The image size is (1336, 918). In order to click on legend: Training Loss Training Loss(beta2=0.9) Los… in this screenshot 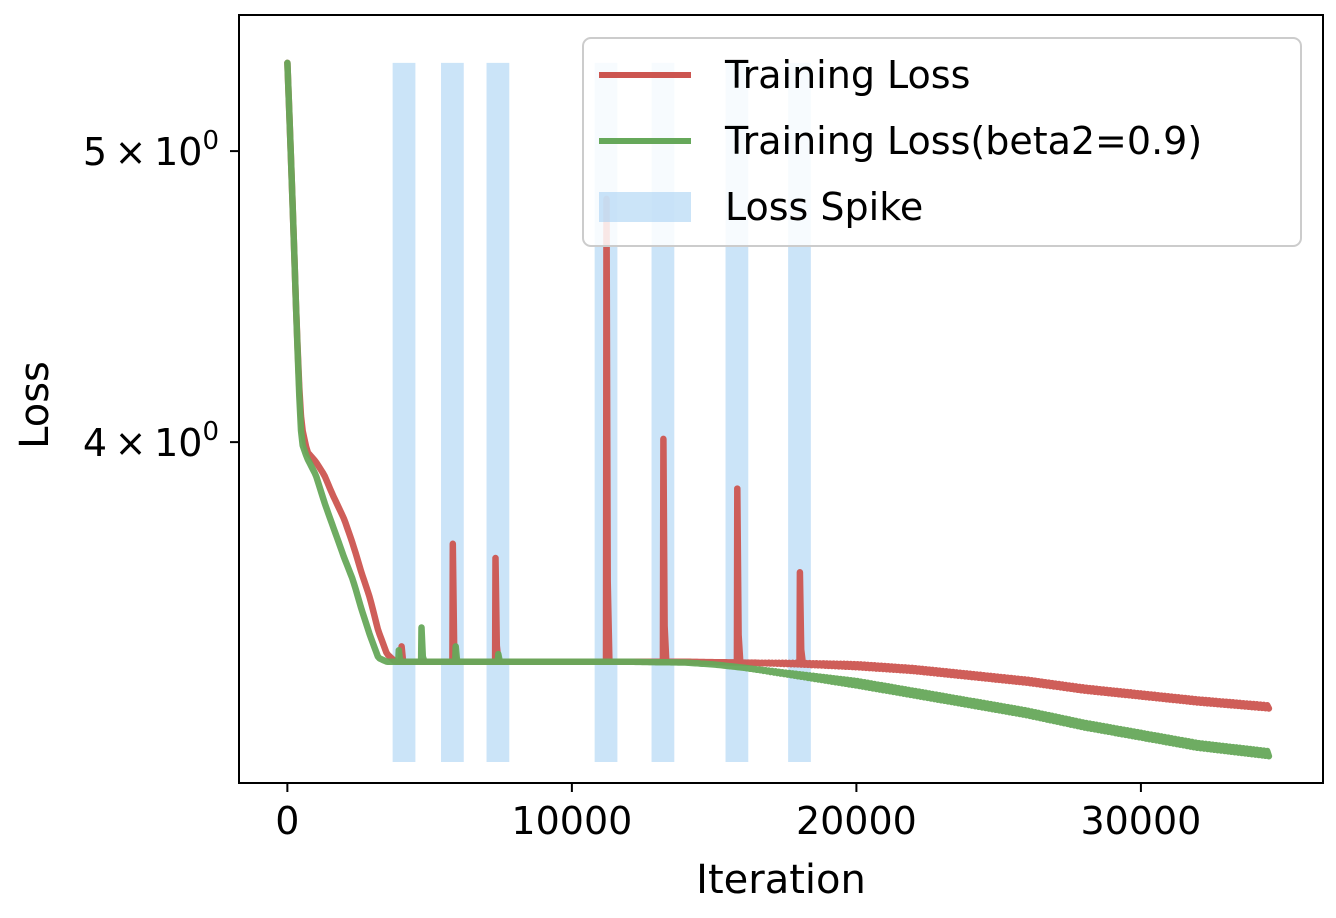, I will do `click(942, 142)`.